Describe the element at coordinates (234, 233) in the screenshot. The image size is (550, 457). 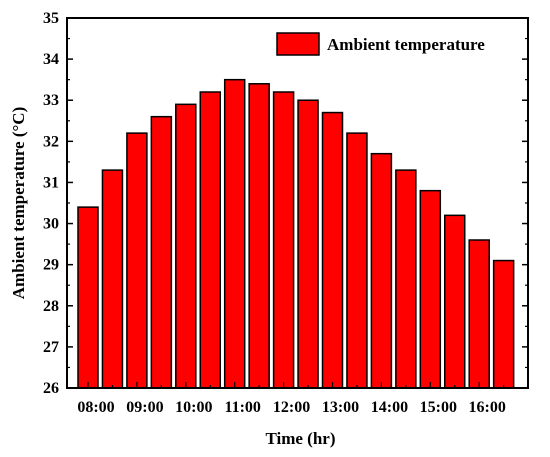
I see `bar-11:00` at that location.